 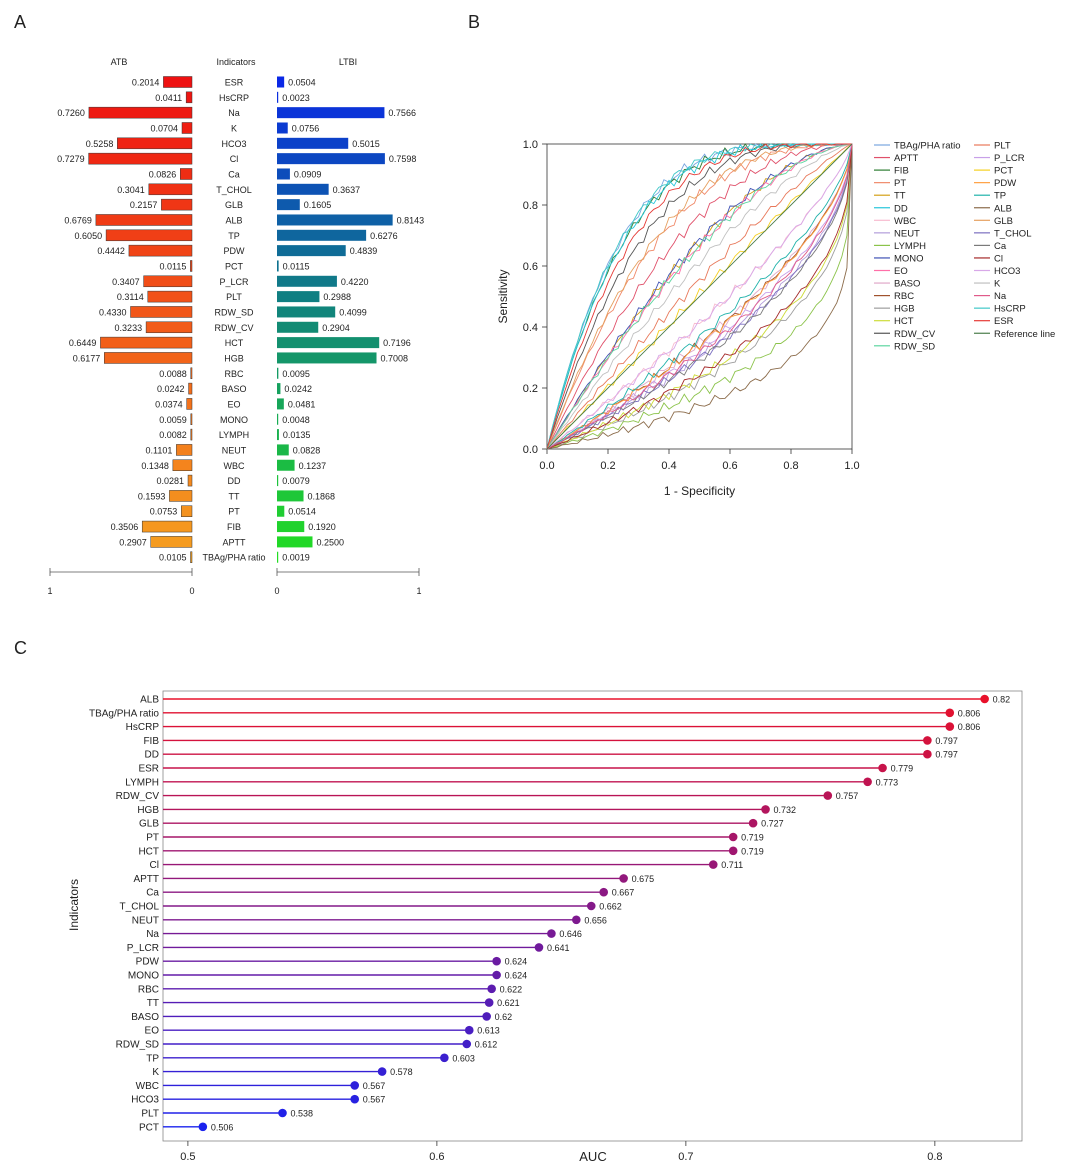 What do you see at coordinates (623, 893) in the screenshot?
I see `value-label-ca: 0.667` at bounding box center [623, 893].